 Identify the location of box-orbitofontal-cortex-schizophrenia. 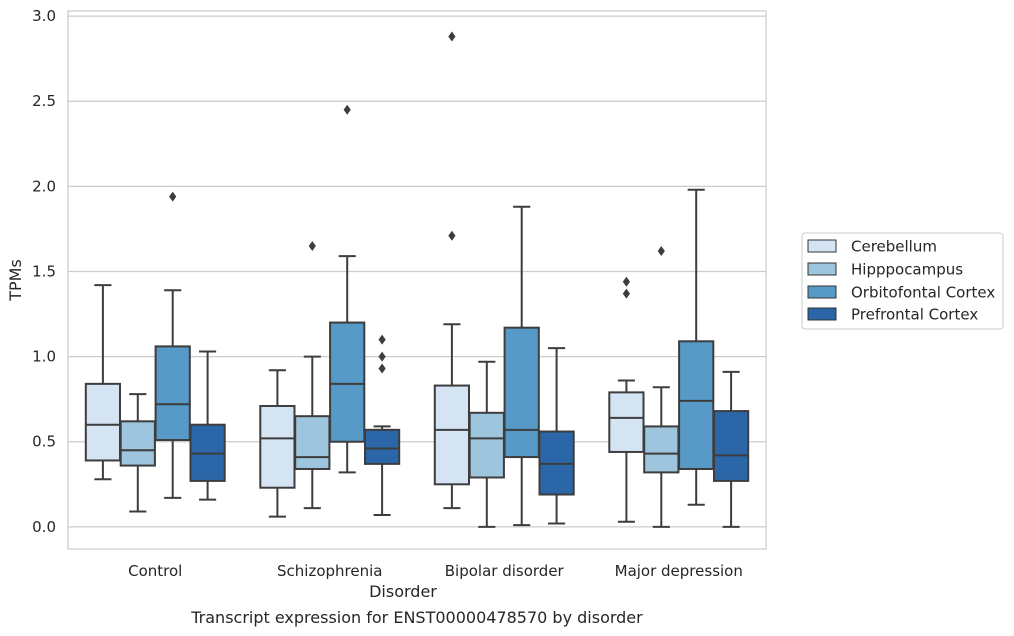
(347, 289).